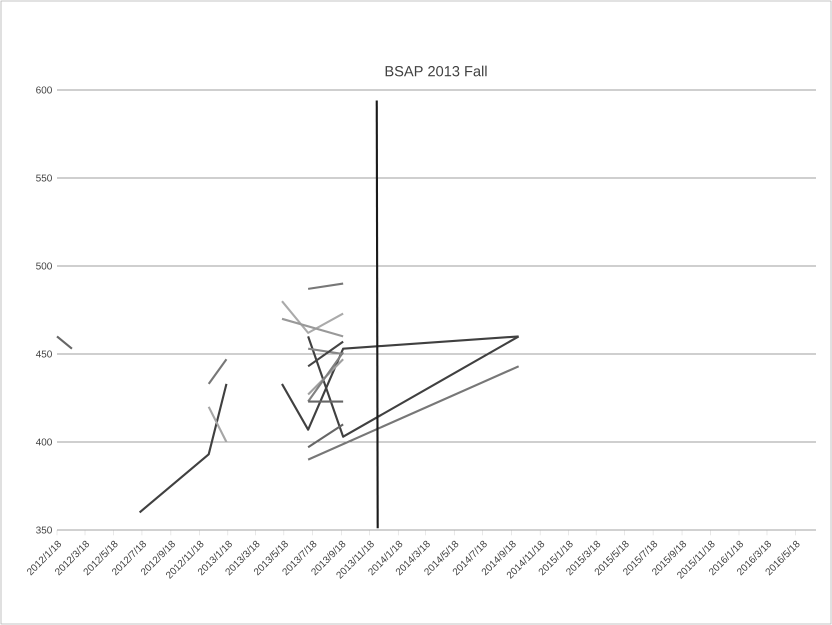  I want to click on chart-title: BSAP 2013 Fall, so click(436, 71).